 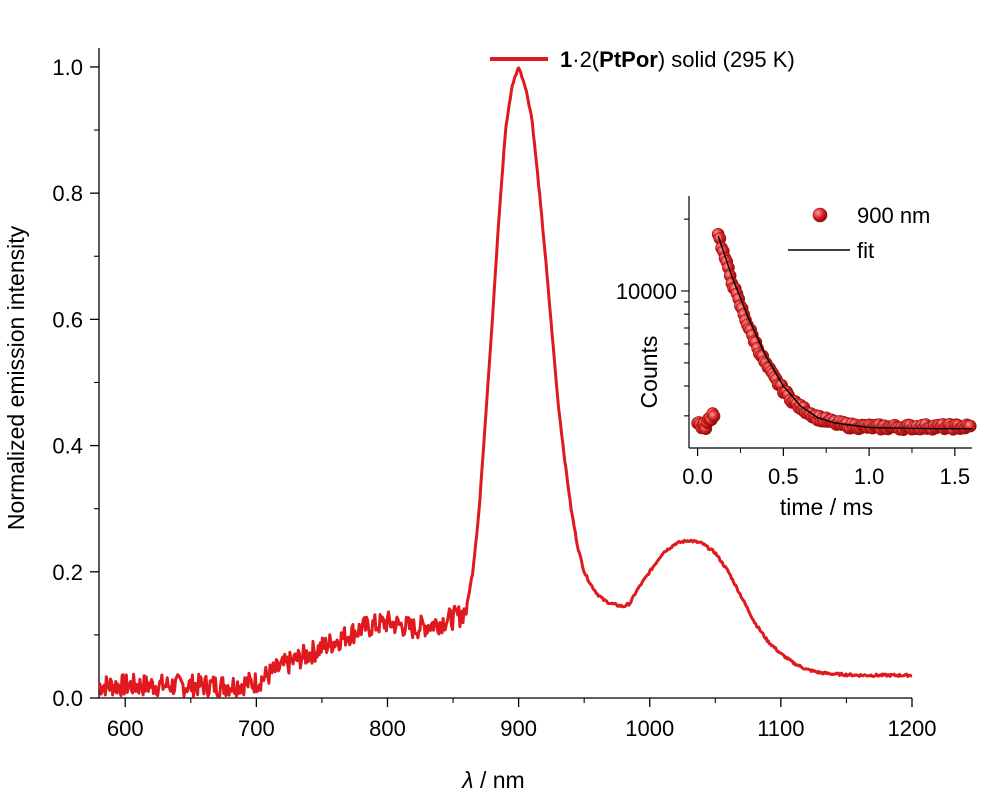 What do you see at coordinates (387, 728) in the screenshot?
I see `x-tick-label: 800` at bounding box center [387, 728].